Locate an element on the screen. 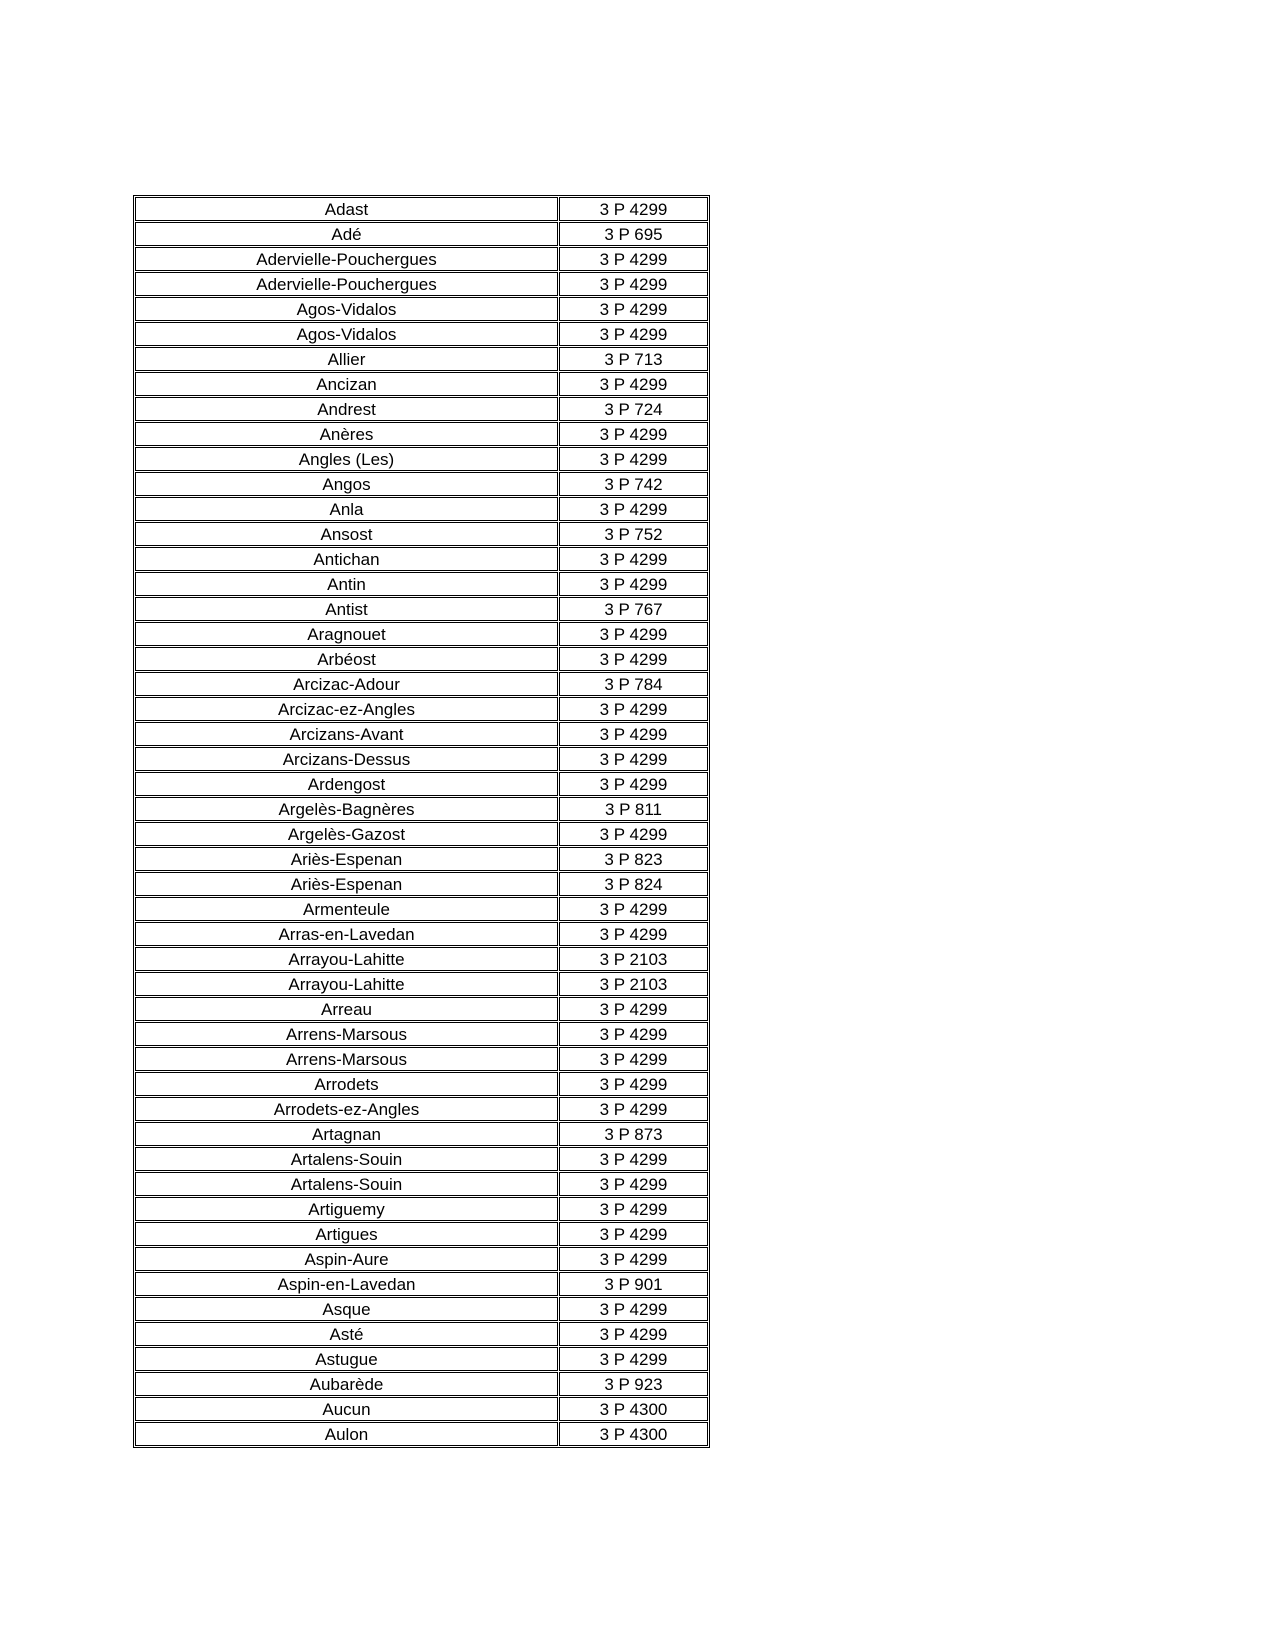  commune-cell: Antin is located at coordinates (346, 584).